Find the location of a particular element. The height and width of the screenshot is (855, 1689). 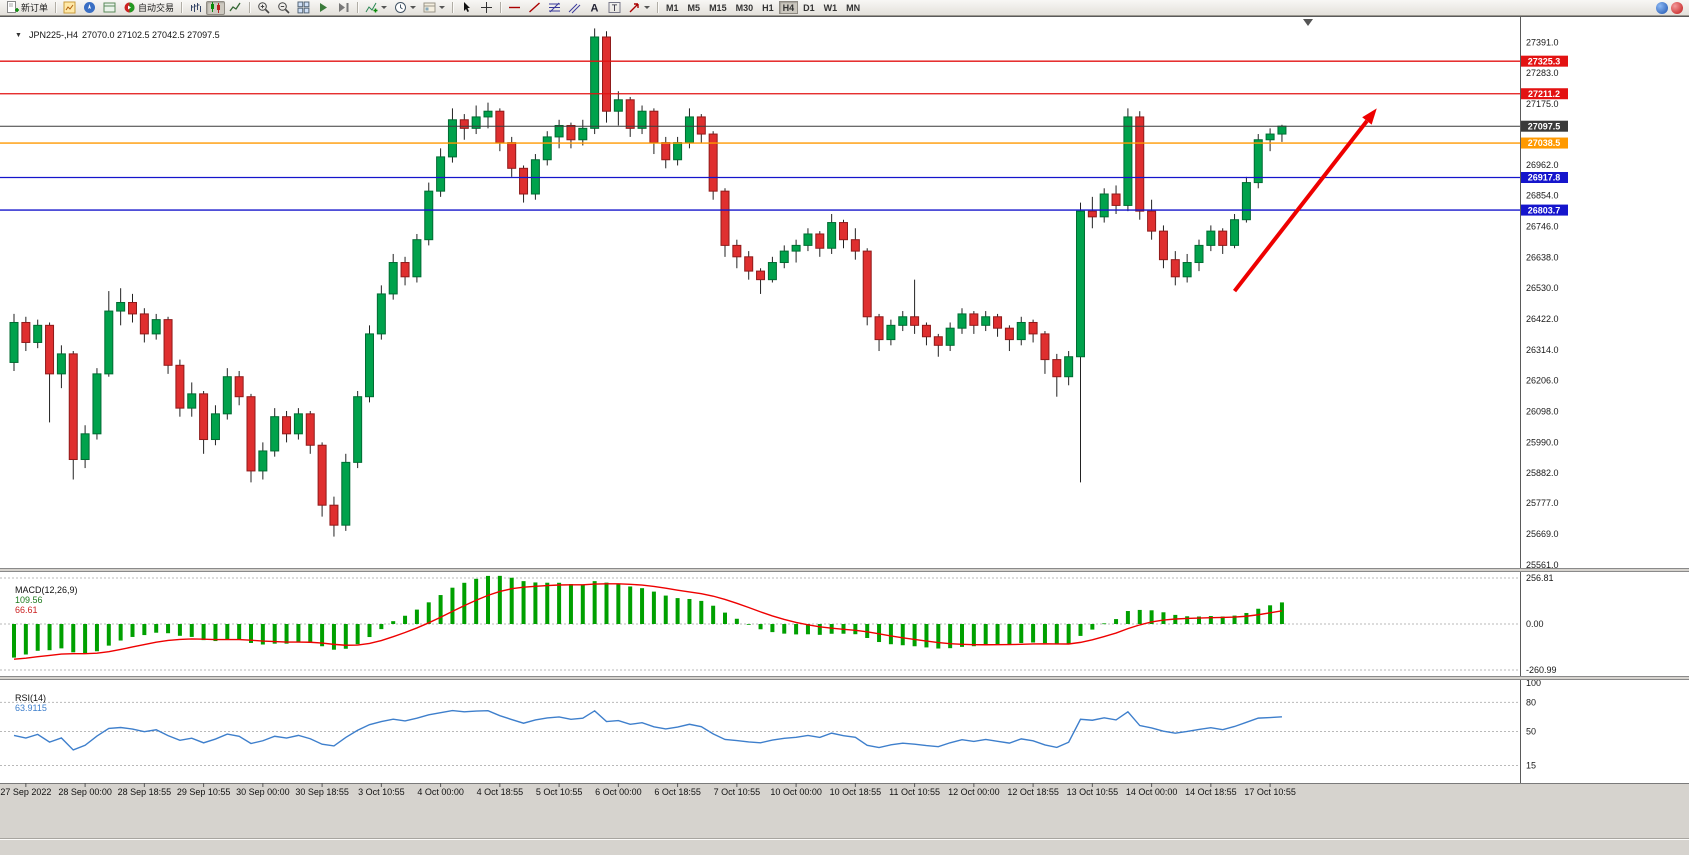

channel-icon is located at coordinates (574, 8).